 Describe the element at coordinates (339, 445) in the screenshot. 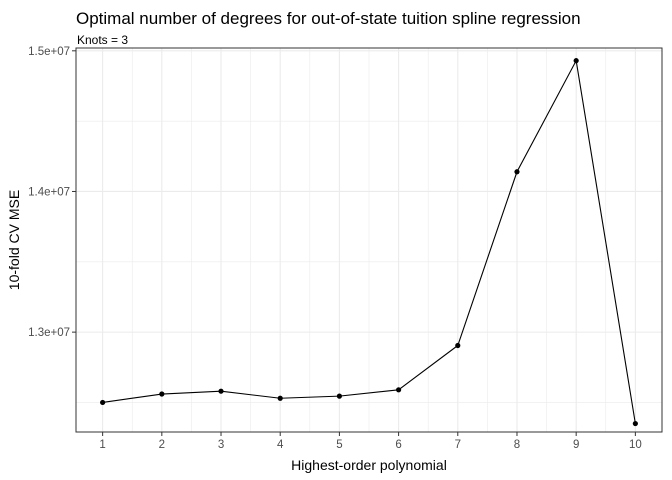

I see `x-tick-label: 5` at that location.